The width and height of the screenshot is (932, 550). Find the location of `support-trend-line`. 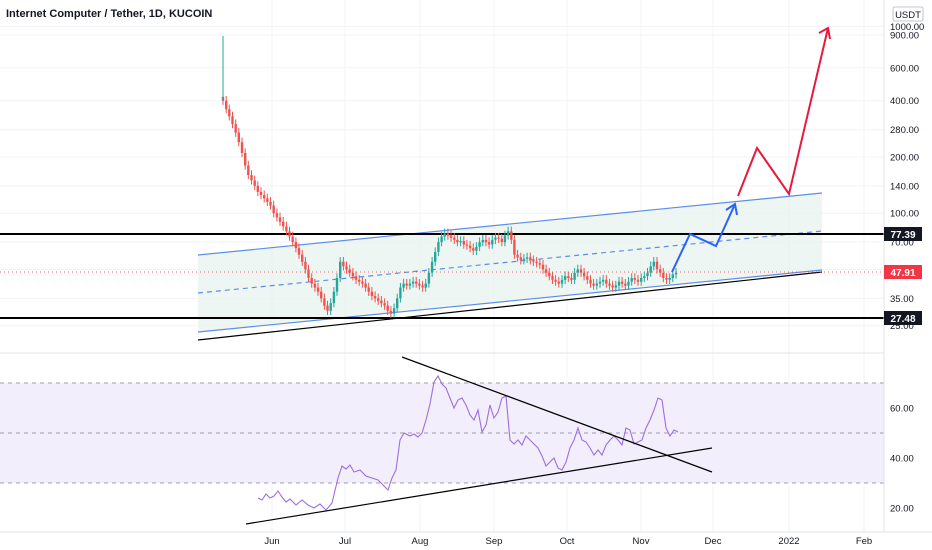

support-trend-line is located at coordinates (510, 306).